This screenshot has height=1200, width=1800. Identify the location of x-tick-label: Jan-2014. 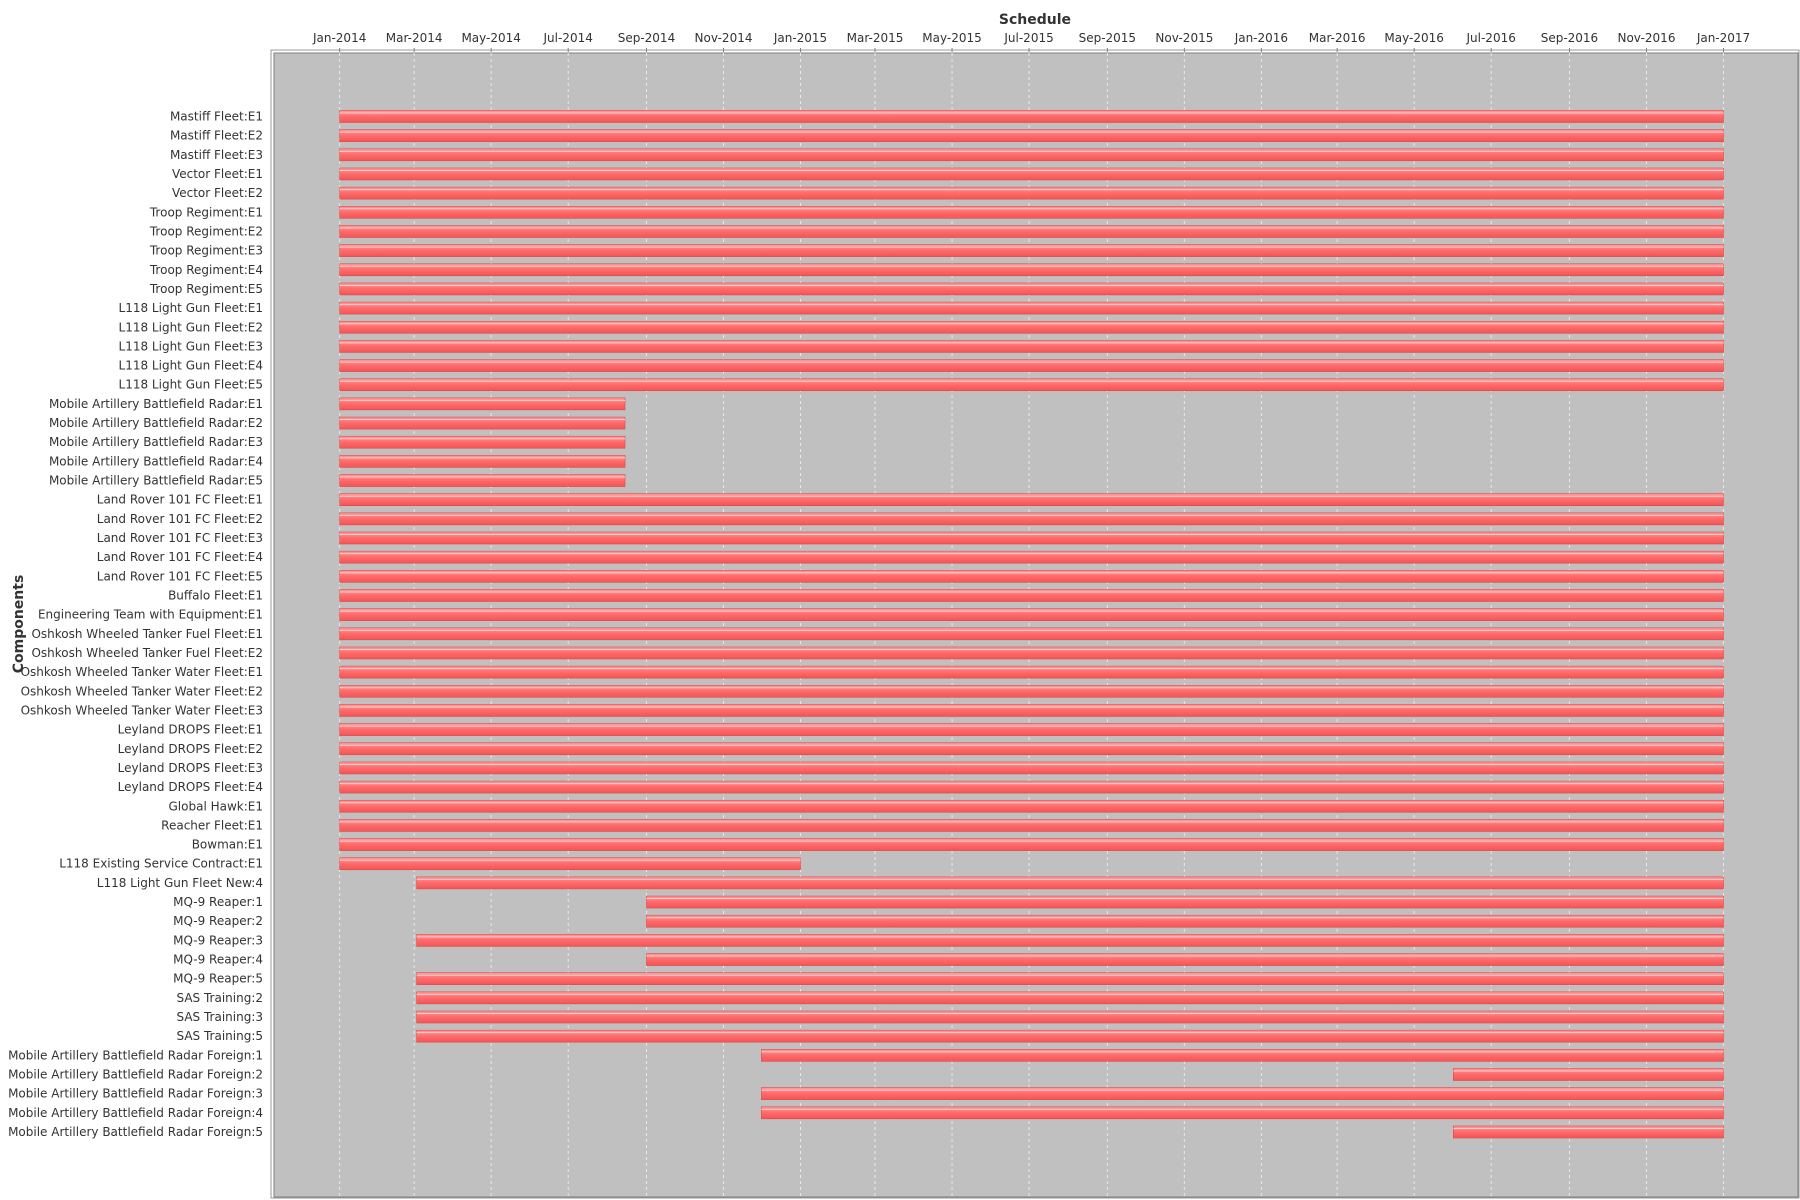
(339, 38).